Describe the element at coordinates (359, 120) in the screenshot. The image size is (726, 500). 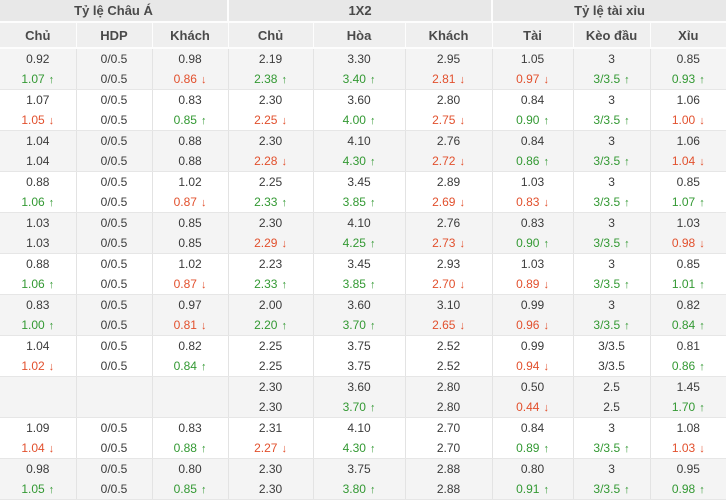
I see `odds-live-value: 4.00 ↑` at that location.